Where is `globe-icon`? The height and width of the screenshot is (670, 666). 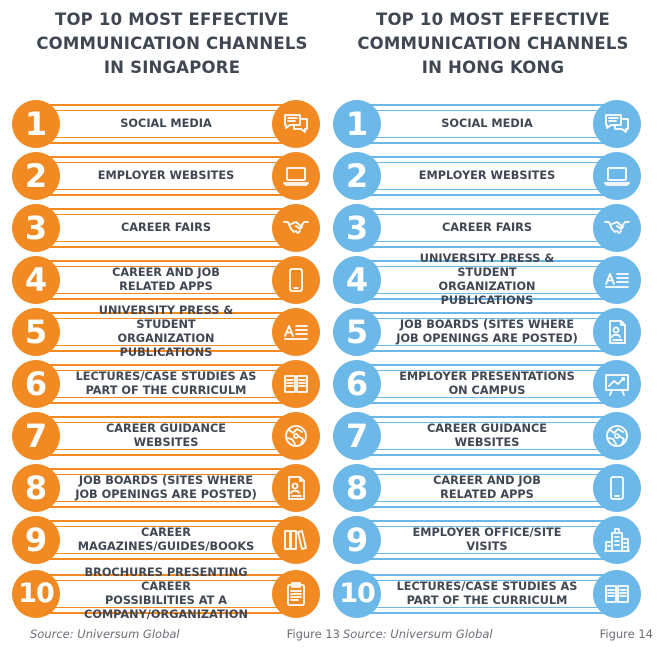 globe-icon is located at coordinates (617, 436).